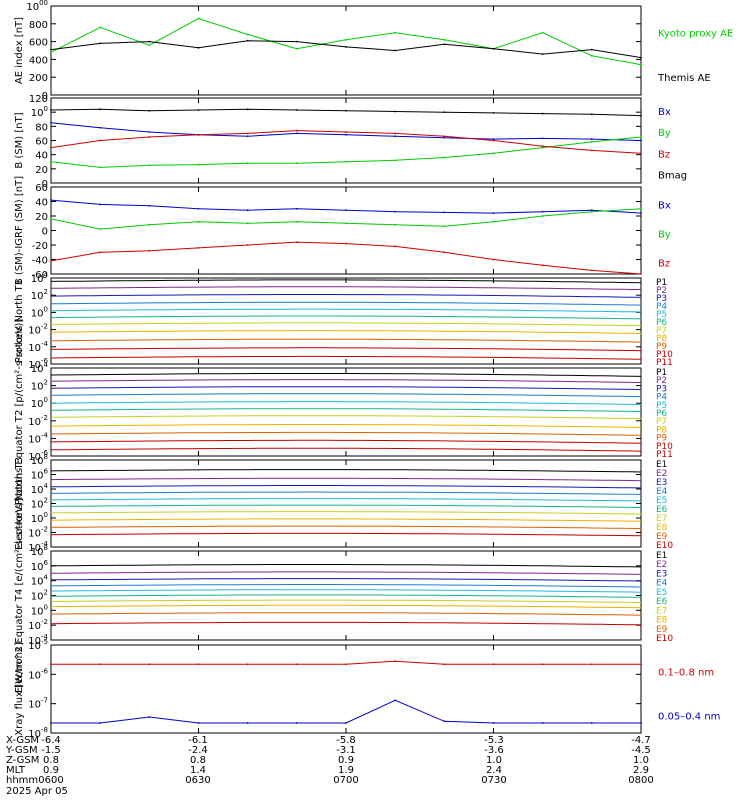 This screenshot has height=800, width=750. Describe the element at coordinates (346, 740) in the screenshot. I see `footer-col2-xgsm: -5.8` at that location.